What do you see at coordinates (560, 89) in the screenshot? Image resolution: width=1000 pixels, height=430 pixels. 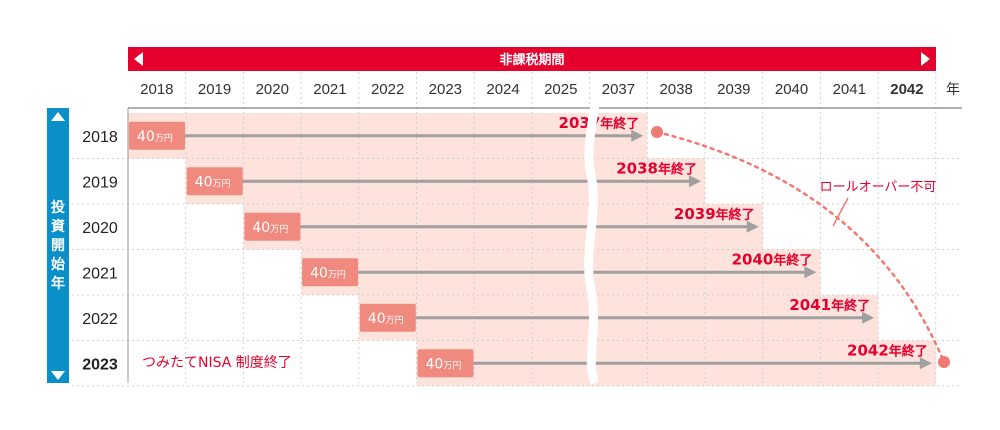 I see `year-label-2025: 2025` at bounding box center [560, 89].